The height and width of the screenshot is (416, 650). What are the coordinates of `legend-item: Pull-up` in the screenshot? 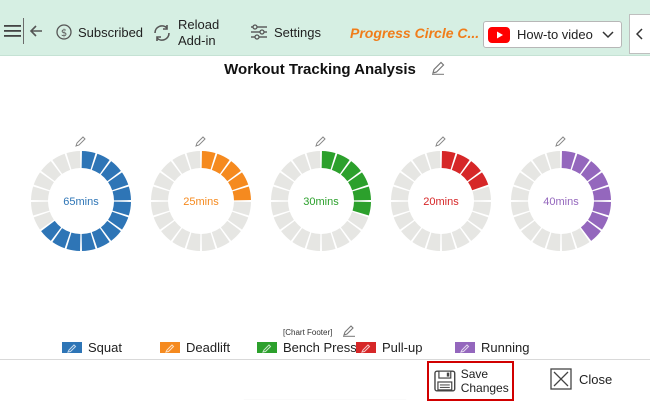 It's located at (389, 347).